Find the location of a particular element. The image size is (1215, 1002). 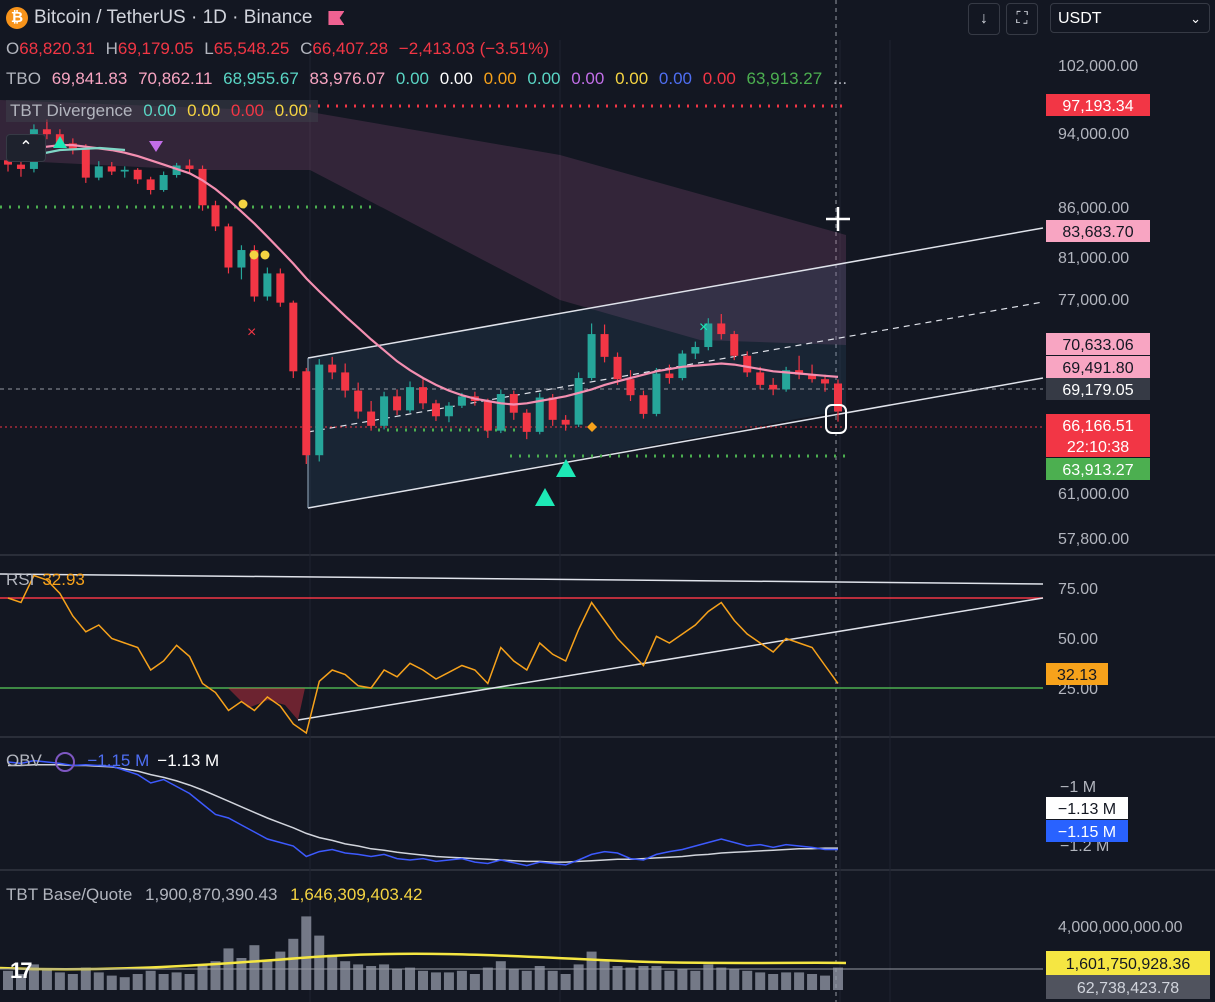

crosshair-cursor-icon is located at coordinates (838, 219).